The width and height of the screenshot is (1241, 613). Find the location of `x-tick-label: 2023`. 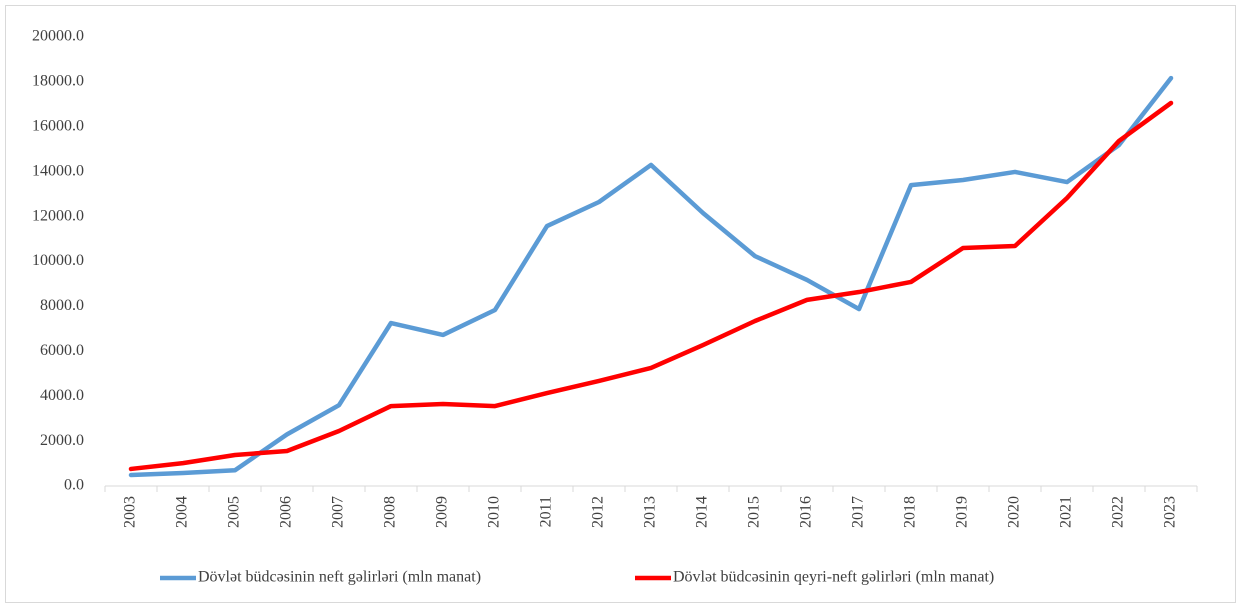

x-tick-label: 2023 is located at coordinates (1170, 512).